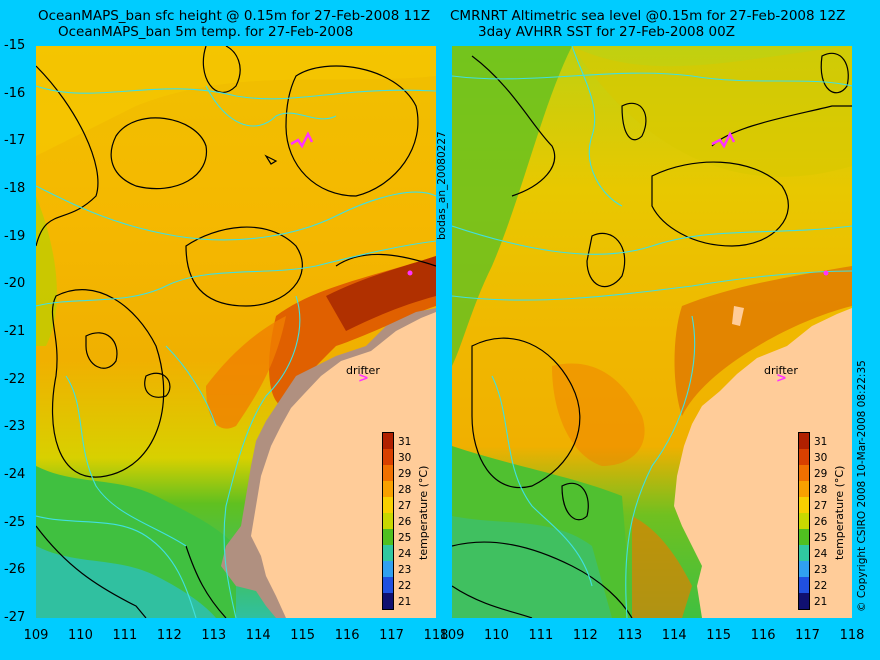 This screenshot has height=660, width=880. Describe the element at coordinates (15, 93) in the screenshot. I see `y-axis-label: -16` at that location.